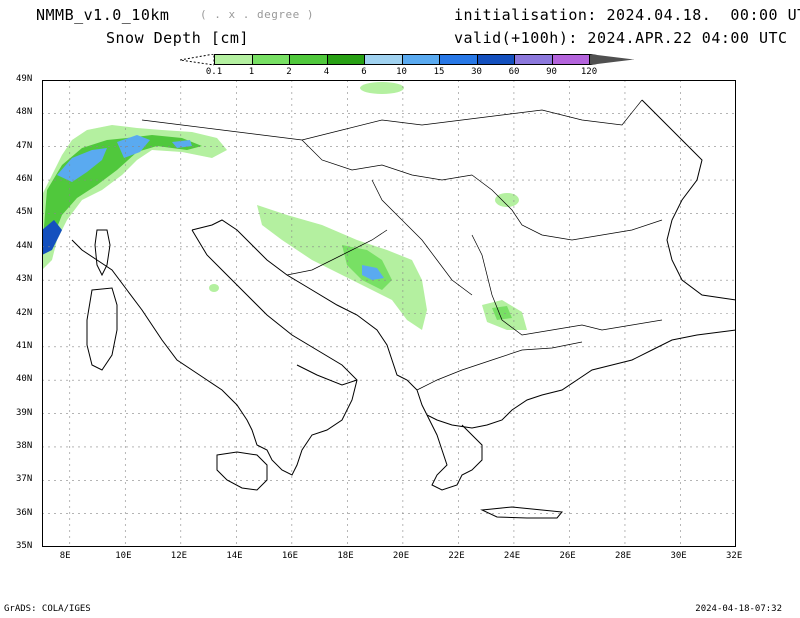 The image size is (800, 618). What do you see at coordinates (439, 72) in the screenshot?
I see `legend-label: 15` at bounding box center [439, 72].